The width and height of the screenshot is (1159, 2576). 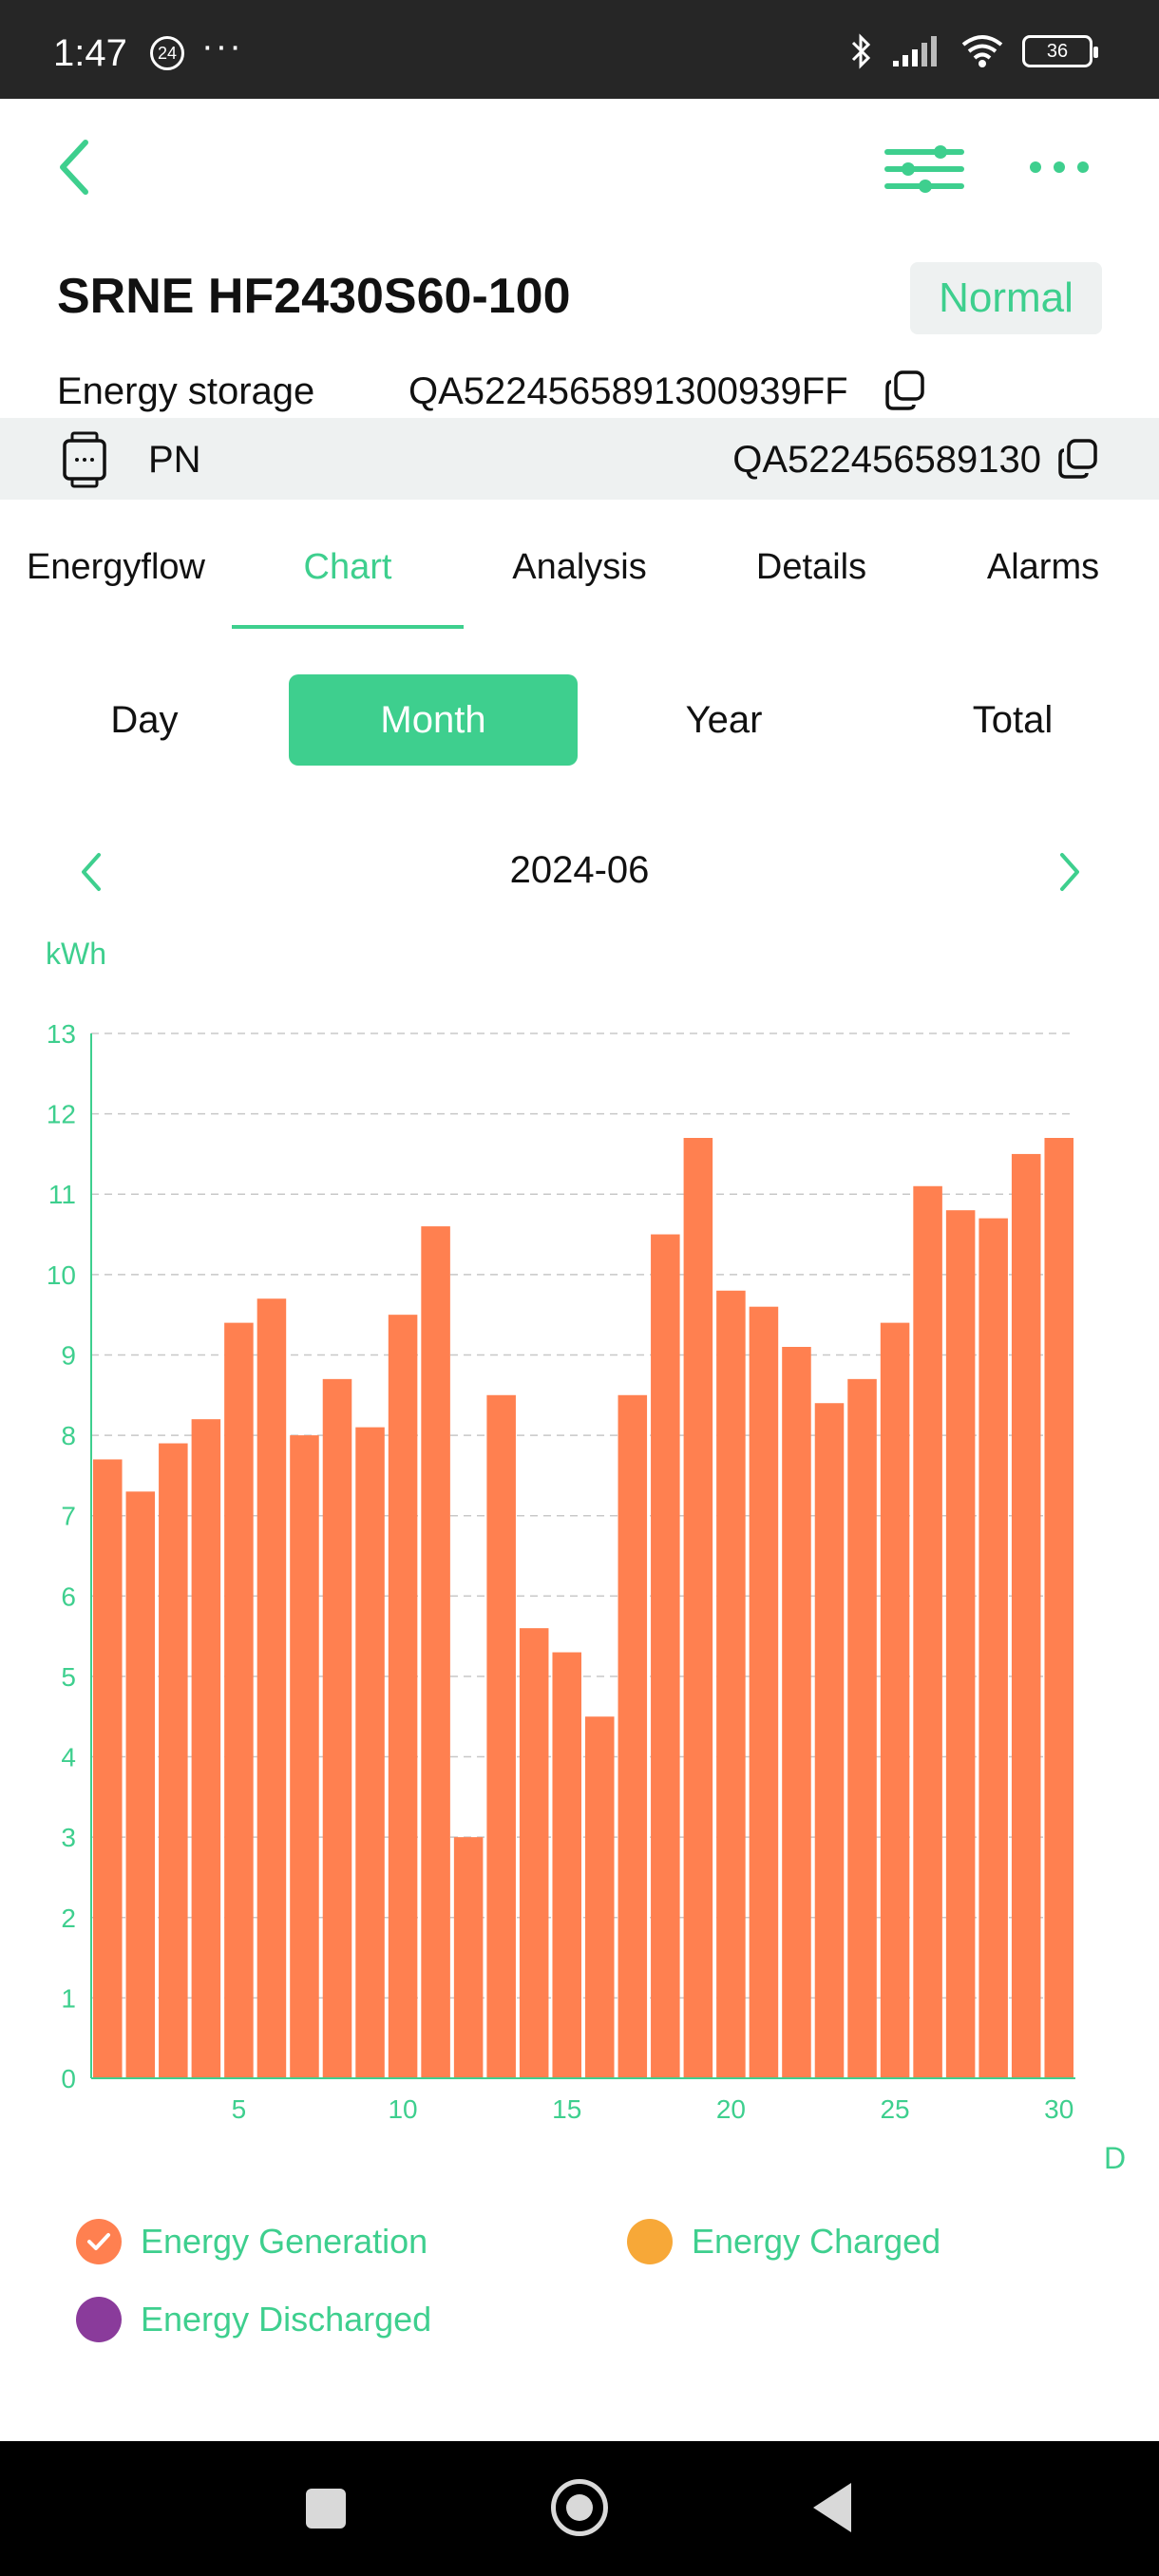 I want to click on period-year-button: Year, so click(x=724, y=720).